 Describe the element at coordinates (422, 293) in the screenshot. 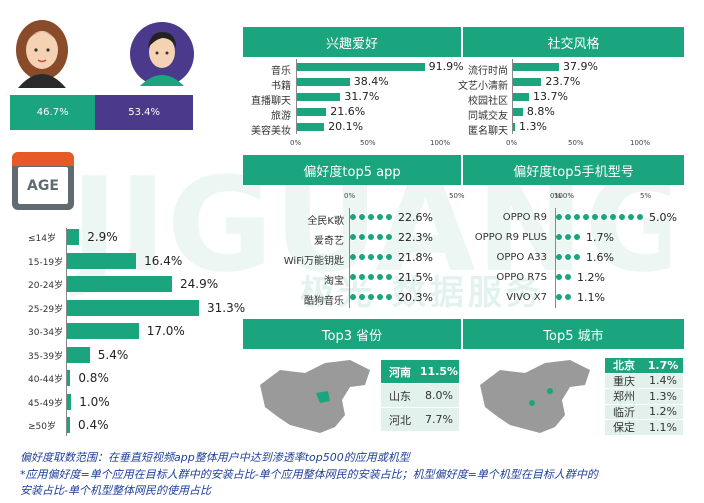

I see `watermark: 极光 数据服务` at that location.